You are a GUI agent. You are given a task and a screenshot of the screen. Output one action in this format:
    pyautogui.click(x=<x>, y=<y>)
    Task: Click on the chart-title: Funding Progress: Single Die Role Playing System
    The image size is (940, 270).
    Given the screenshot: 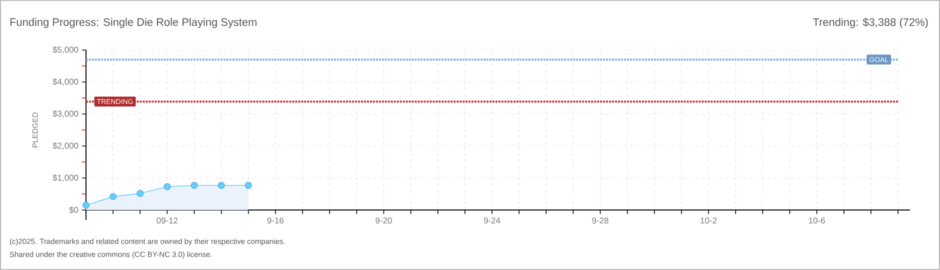 What is the action you would take?
    pyautogui.click(x=133, y=23)
    